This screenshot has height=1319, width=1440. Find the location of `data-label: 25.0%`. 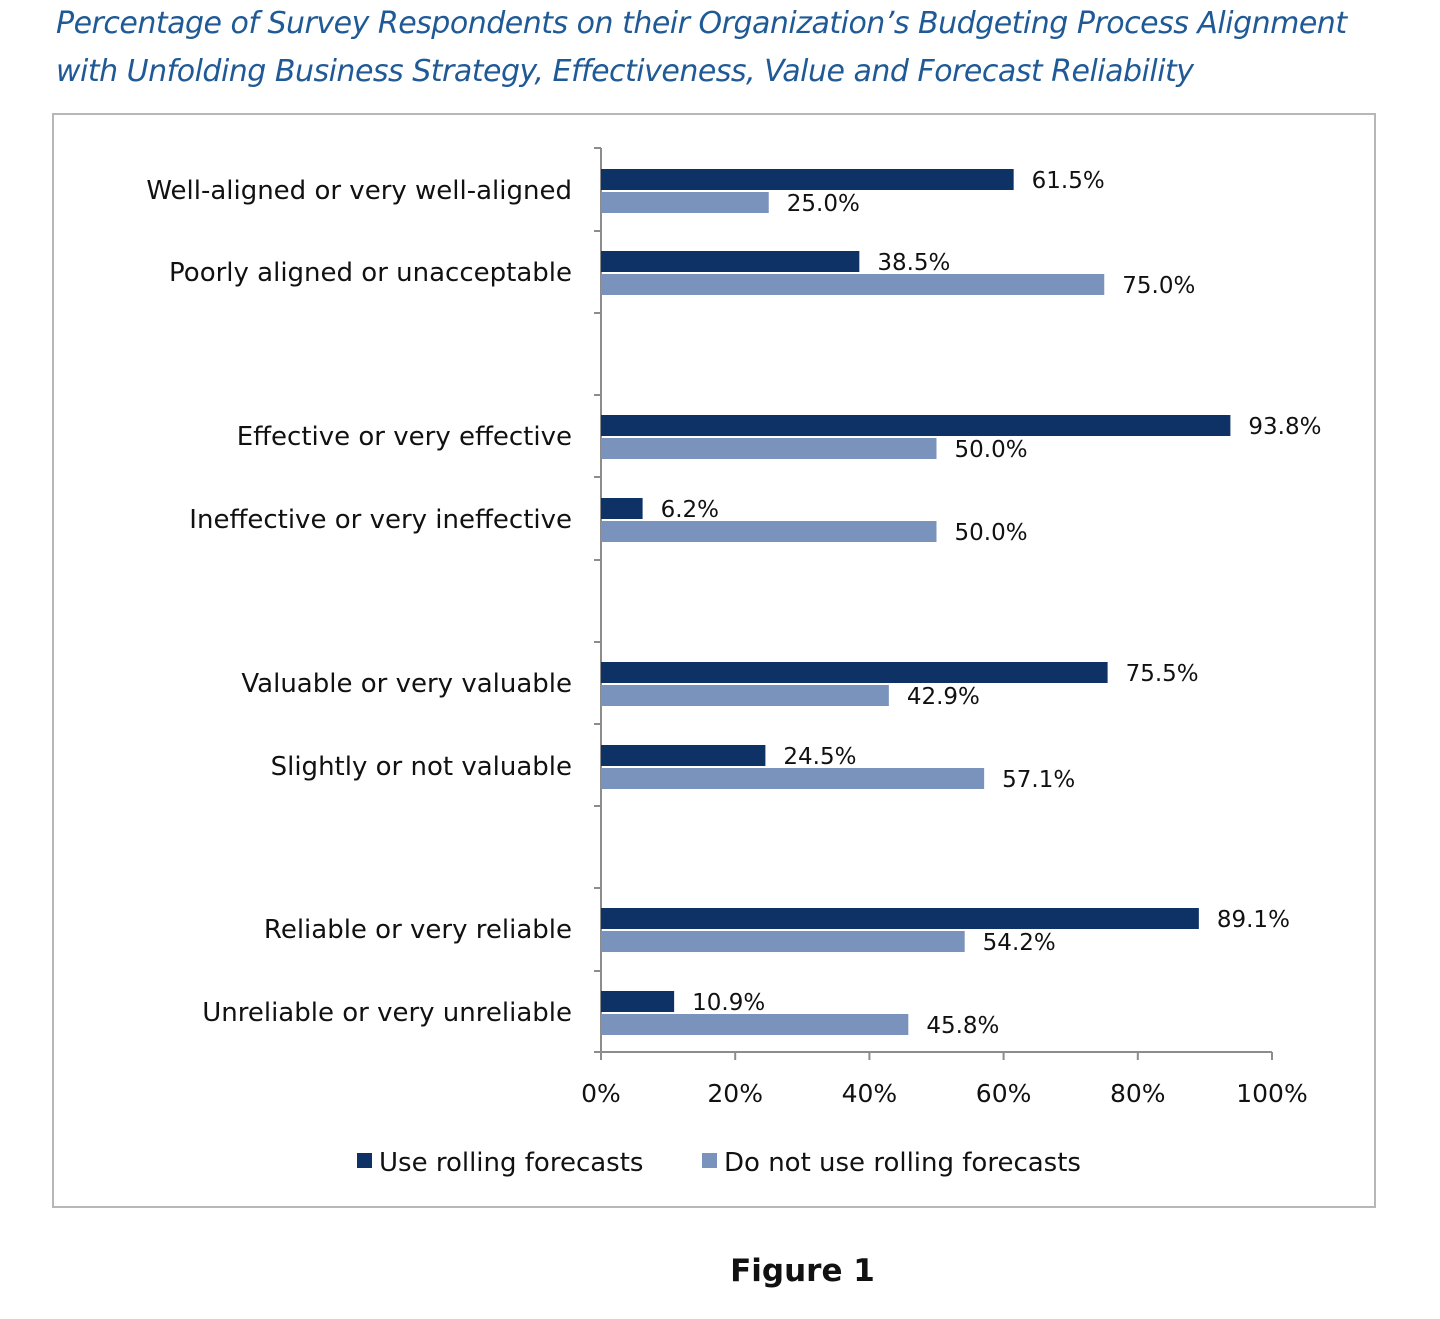

data-label: 25.0% is located at coordinates (823, 204).